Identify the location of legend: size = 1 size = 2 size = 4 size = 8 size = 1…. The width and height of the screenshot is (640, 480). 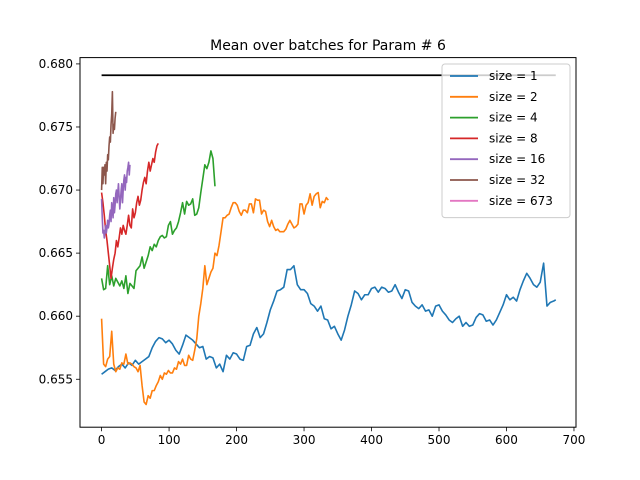
(506, 141).